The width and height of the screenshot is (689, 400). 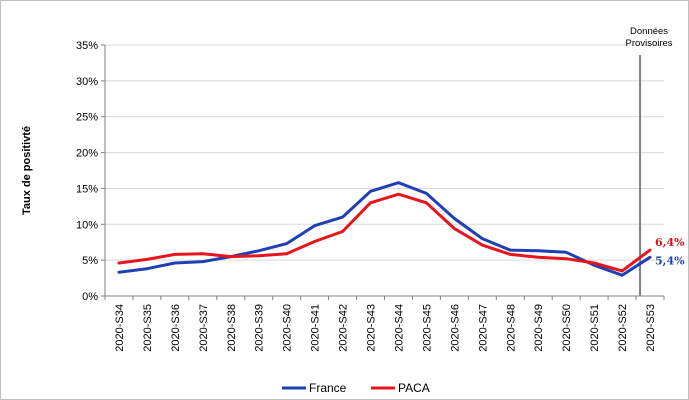 What do you see at coordinates (595, 328) in the screenshot?
I see `x-tick-label: 2020-S51` at bounding box center [595, 328].